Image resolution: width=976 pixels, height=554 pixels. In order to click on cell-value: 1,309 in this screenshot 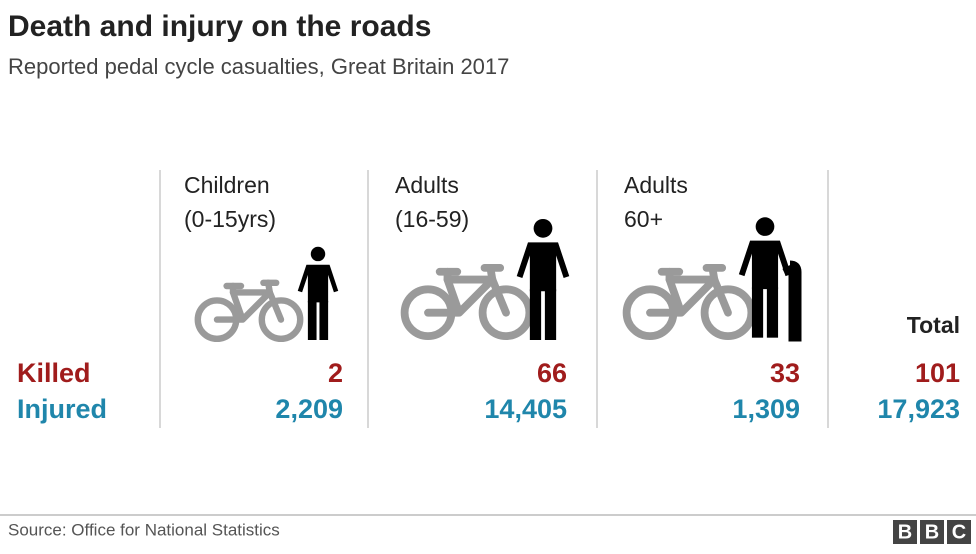, I will do `click(766, 409)`.